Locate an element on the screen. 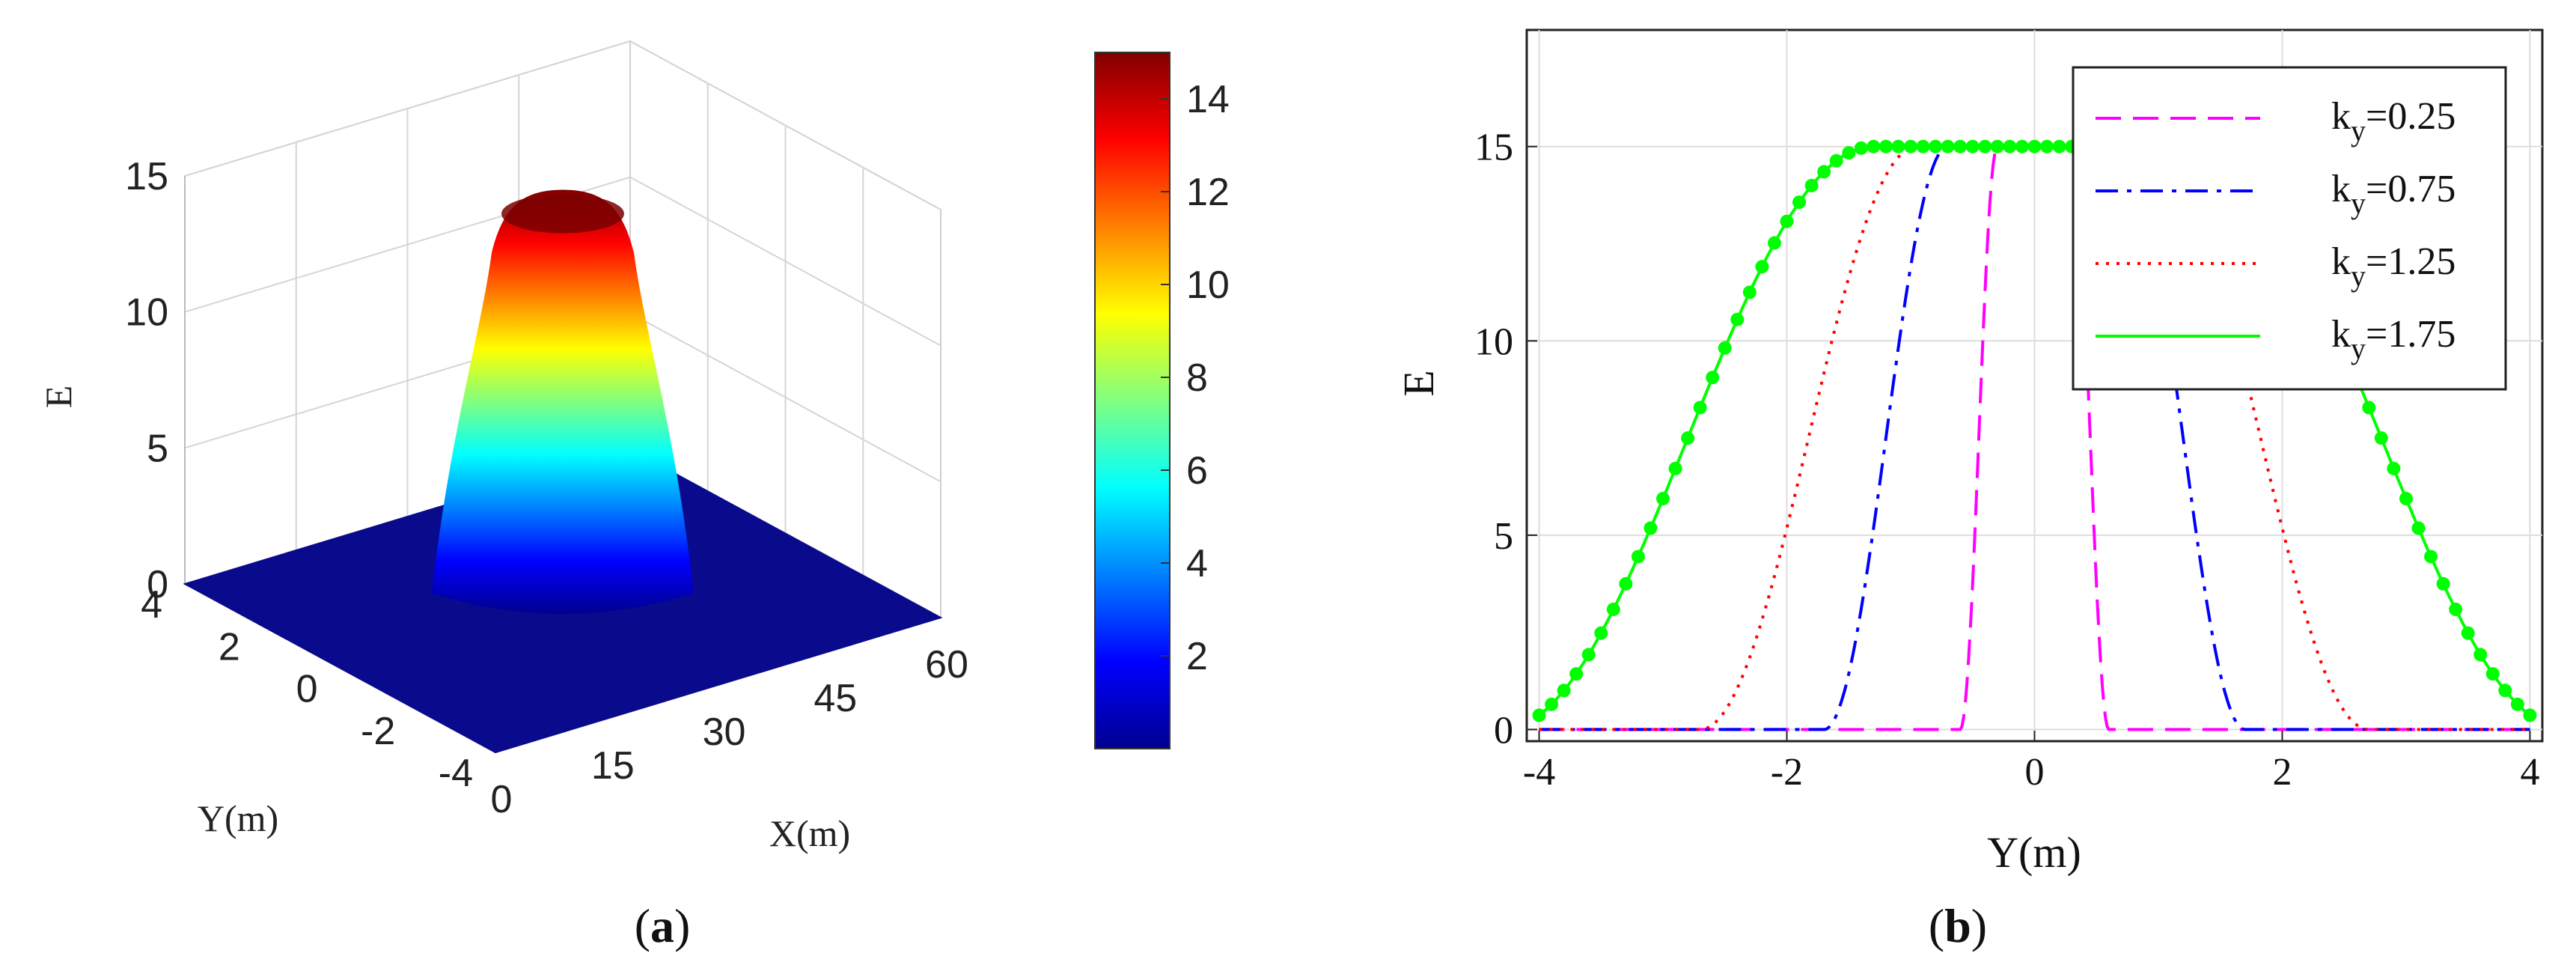 Image resolution: width=2576 pixels, height=980 pixels. panel-b-label: (b) is located at coordinates (1958, 925).